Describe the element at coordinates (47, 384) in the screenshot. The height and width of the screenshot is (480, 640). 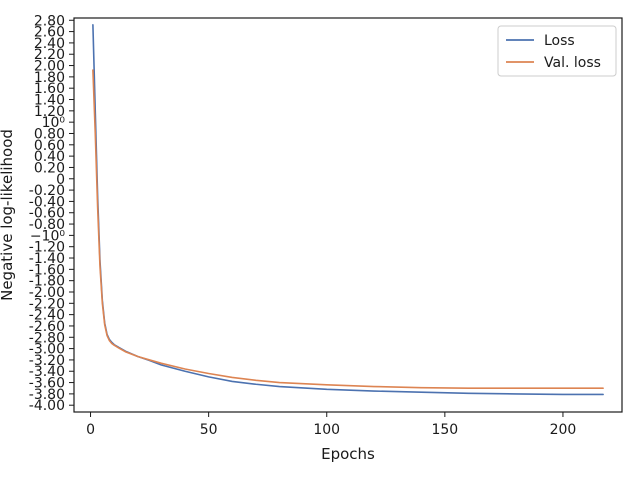
I see `y-tick-label: -3.60` at that location.